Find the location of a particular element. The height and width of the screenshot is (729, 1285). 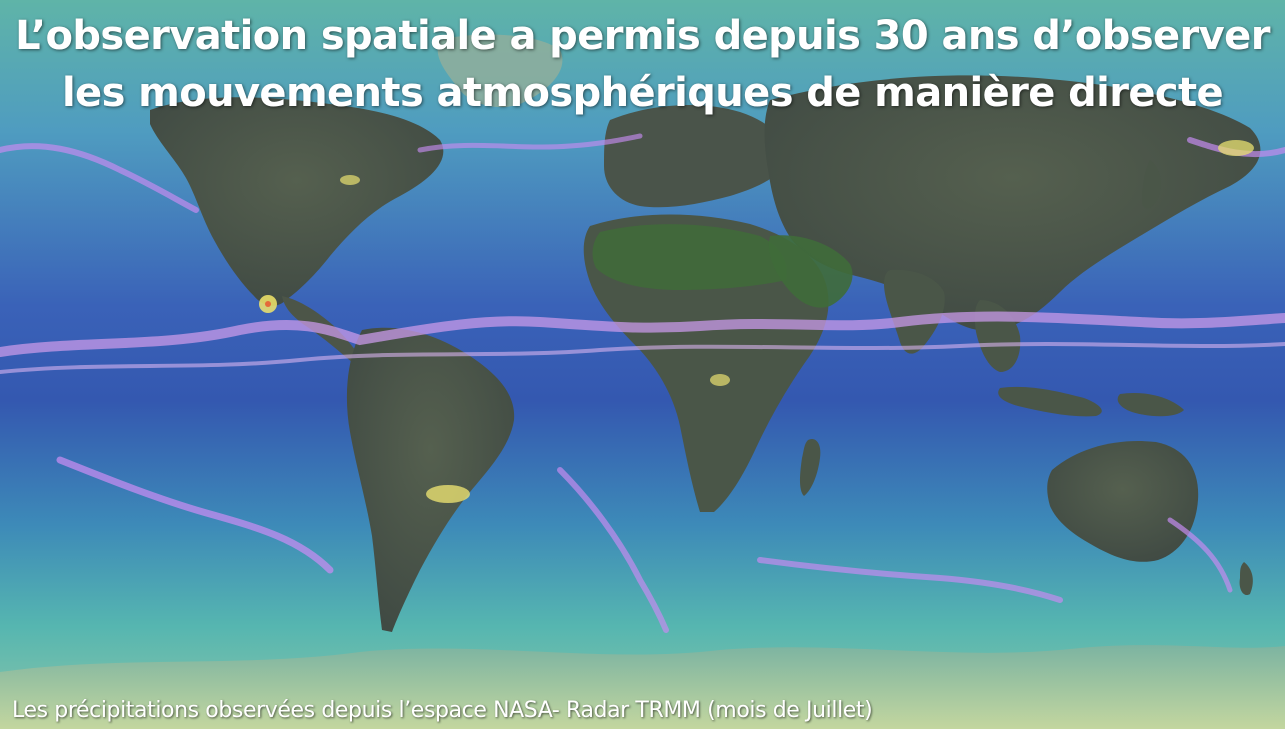

heavy-rain-west-africa is located at coordinates (720, 380).